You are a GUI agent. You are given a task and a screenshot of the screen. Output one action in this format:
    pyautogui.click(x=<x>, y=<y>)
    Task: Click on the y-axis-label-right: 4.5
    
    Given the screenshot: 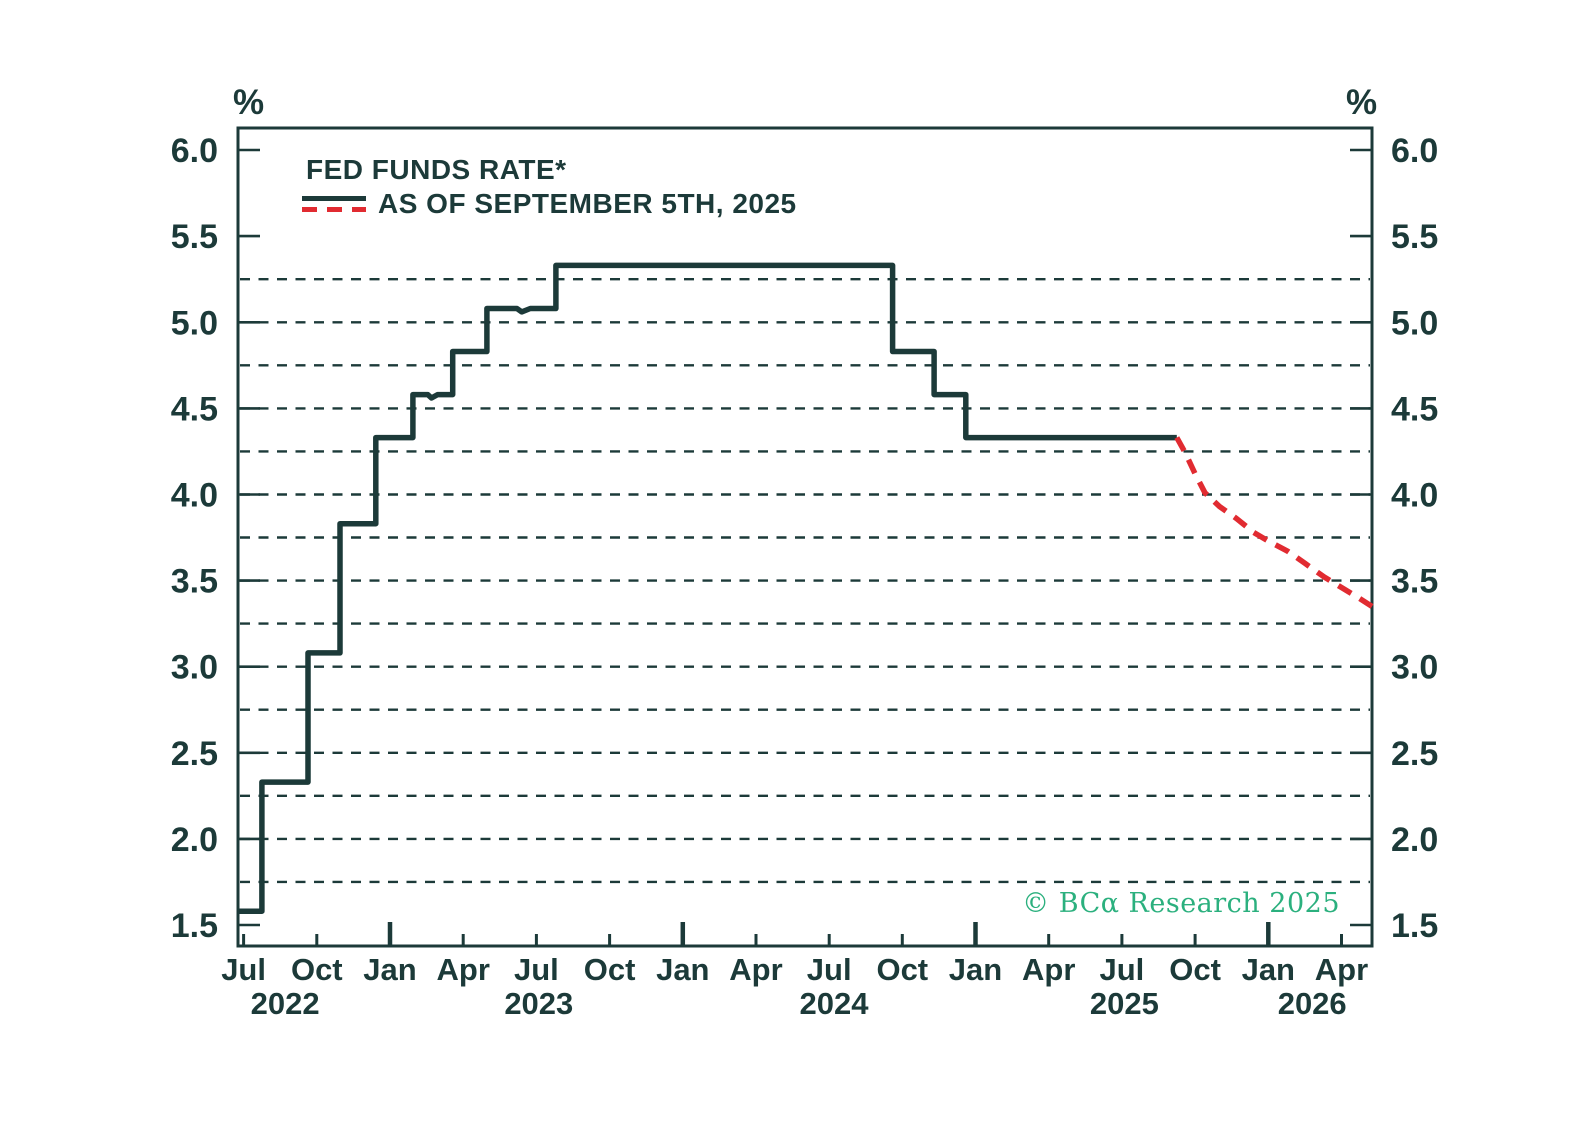 What is the action you would take?
    pyautogui.click(x=1414, y=409)
    